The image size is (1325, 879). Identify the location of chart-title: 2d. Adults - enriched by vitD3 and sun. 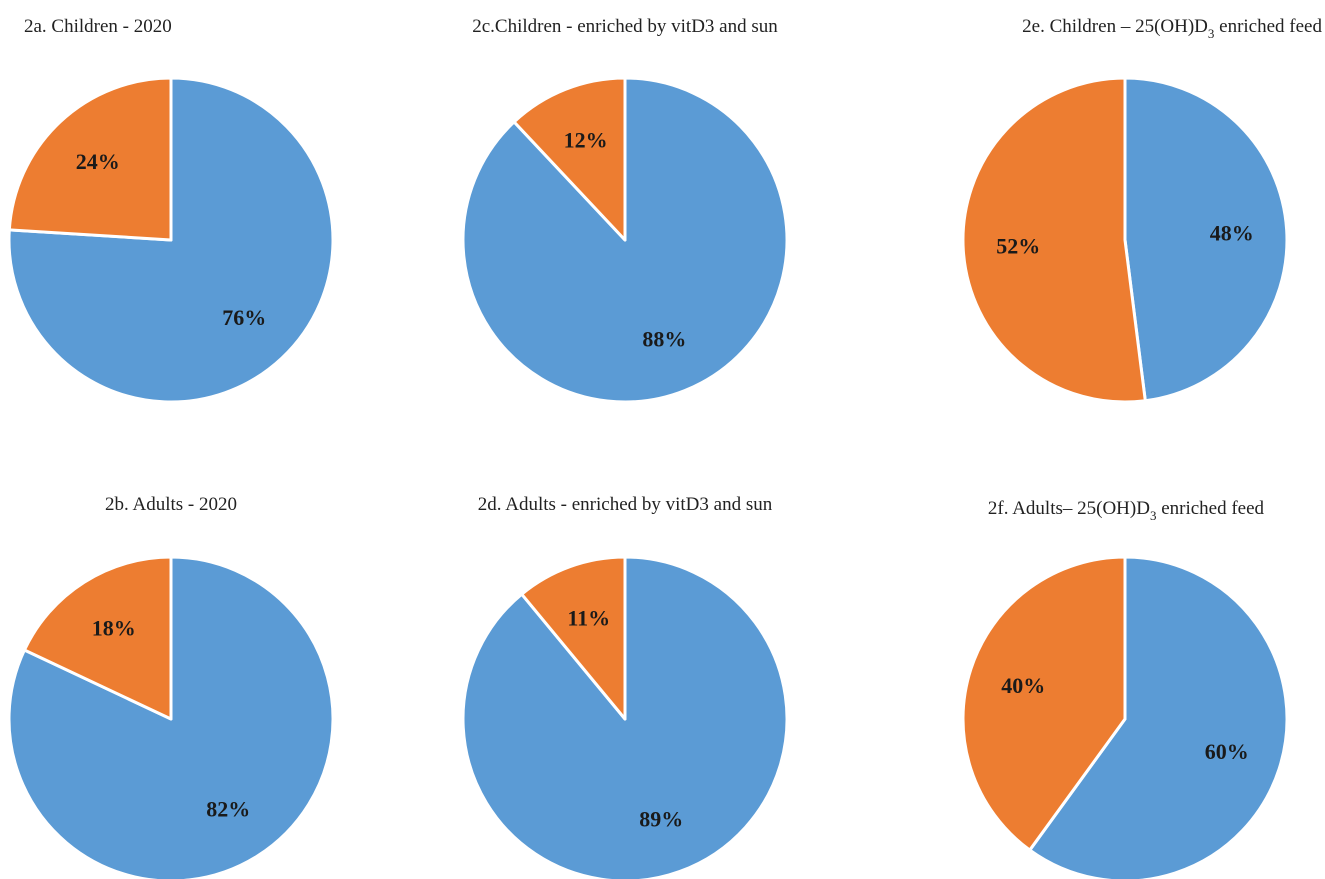
(625, 504).